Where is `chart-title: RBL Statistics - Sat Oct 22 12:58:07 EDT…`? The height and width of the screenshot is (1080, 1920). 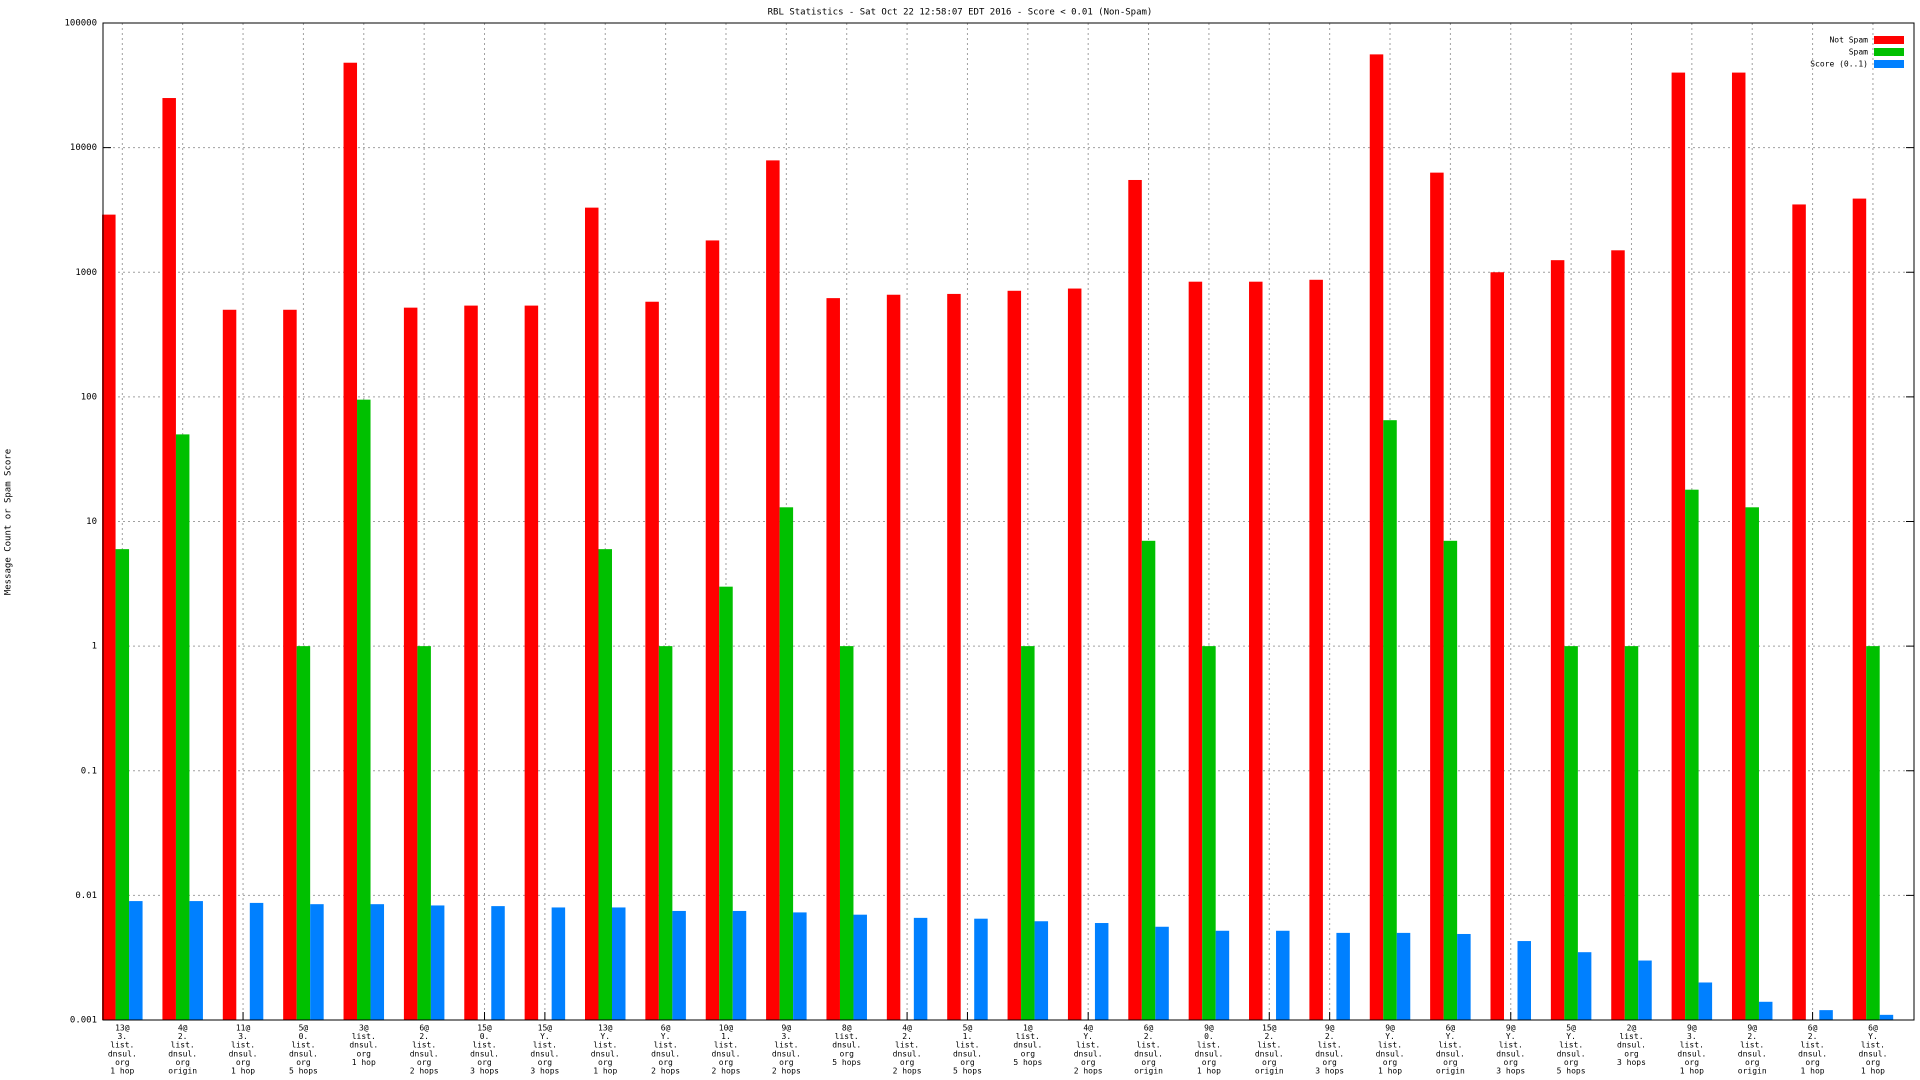
chart-title: RBL Statistics - Sat Oct 22 12:58:07 EDT… is located at coordinates (960, 13).